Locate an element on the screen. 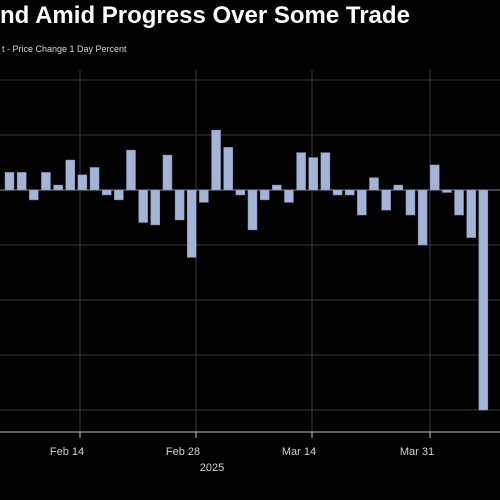 This screenshot has width=500, height=500. x-year-label: 2025 is located at coordinates (212, 468).